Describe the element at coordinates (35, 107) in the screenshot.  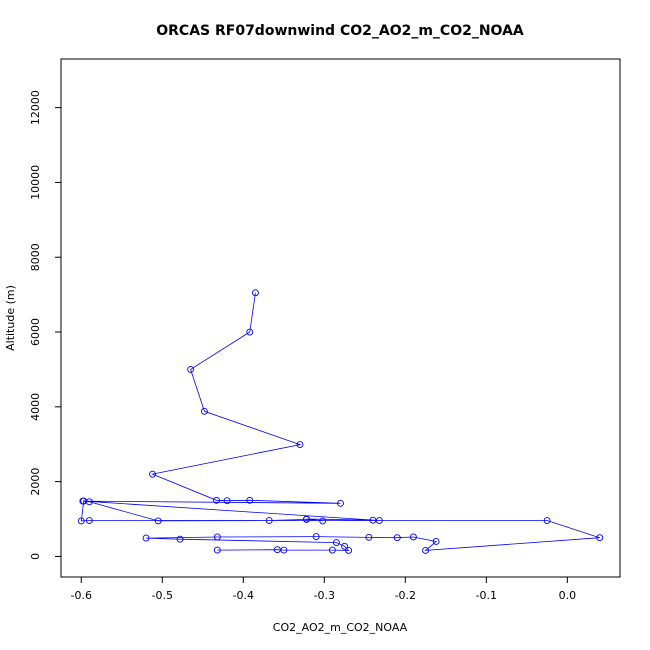
I see `y-tick-label: 12000` at that location.